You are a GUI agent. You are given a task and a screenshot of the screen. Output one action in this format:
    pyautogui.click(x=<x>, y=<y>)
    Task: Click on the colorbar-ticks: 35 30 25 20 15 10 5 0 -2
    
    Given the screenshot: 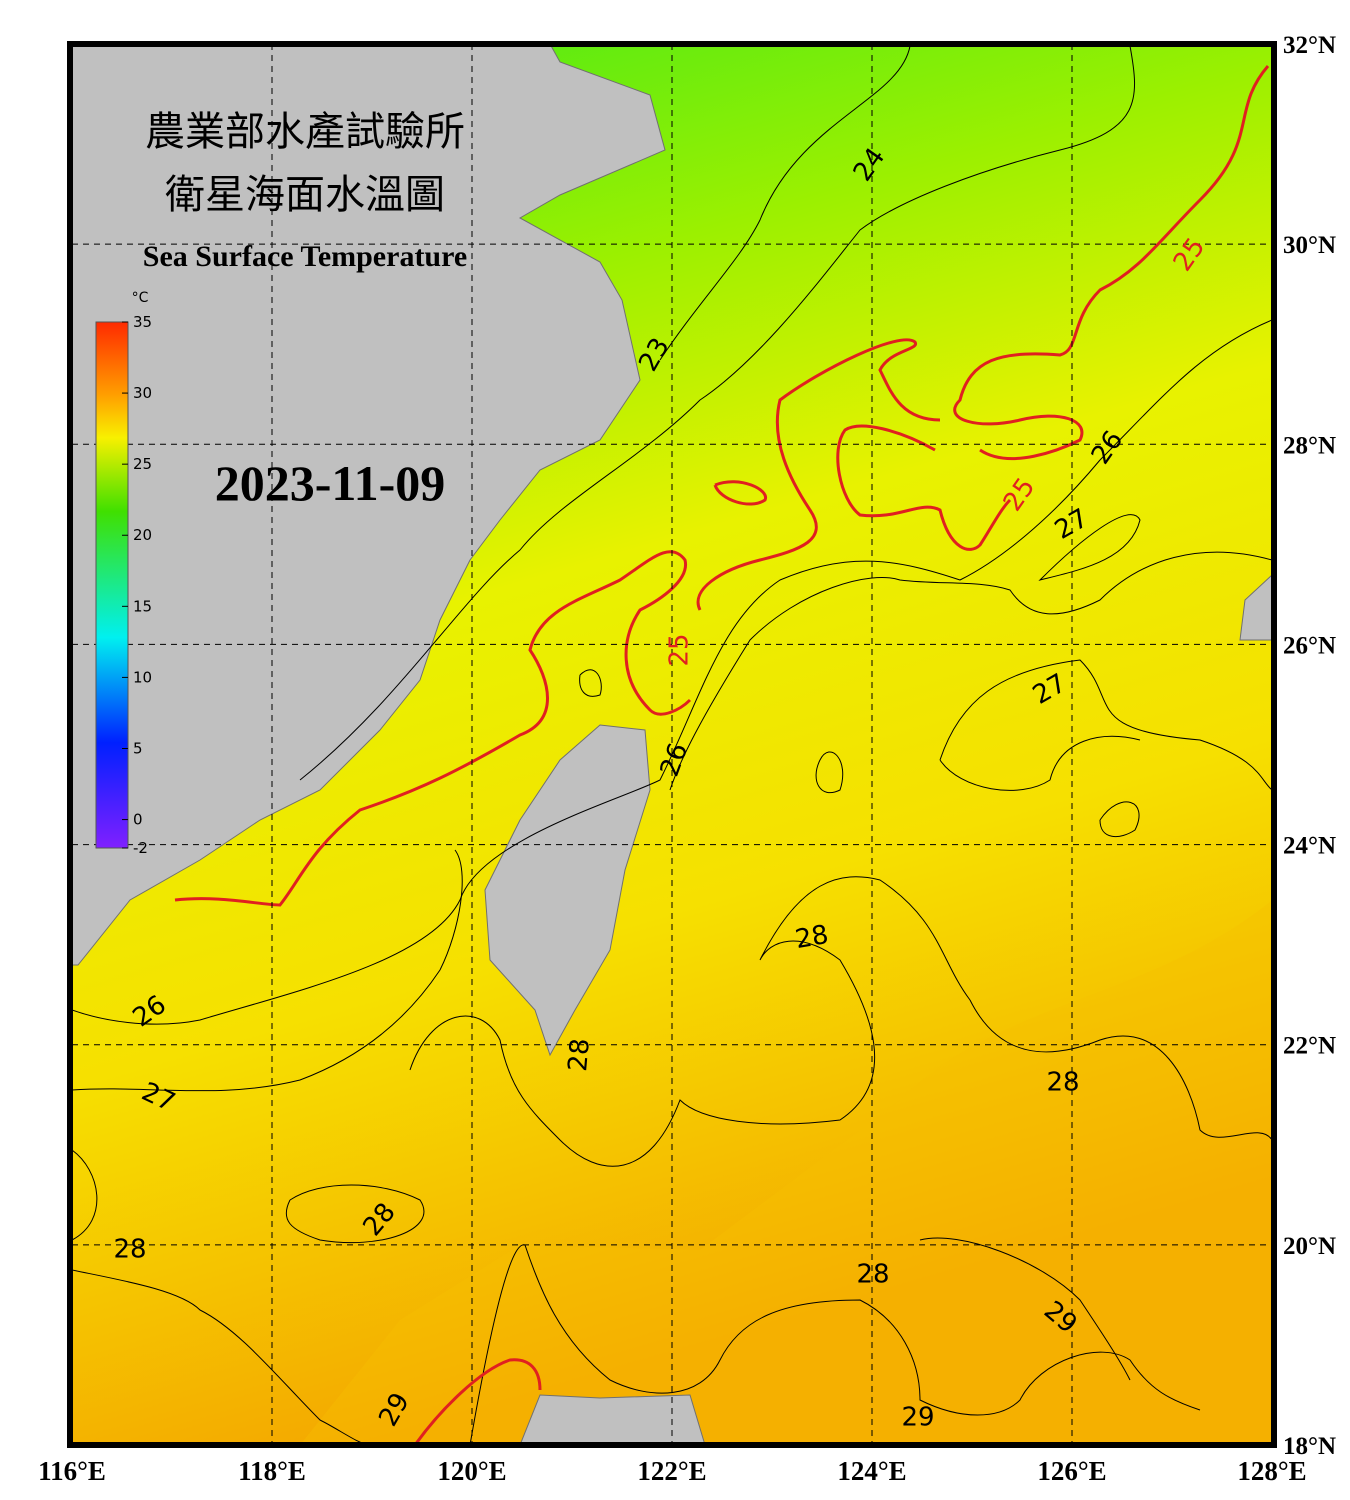 What is the action you would take?
    pyautogui.click(x=137, y=585)
    